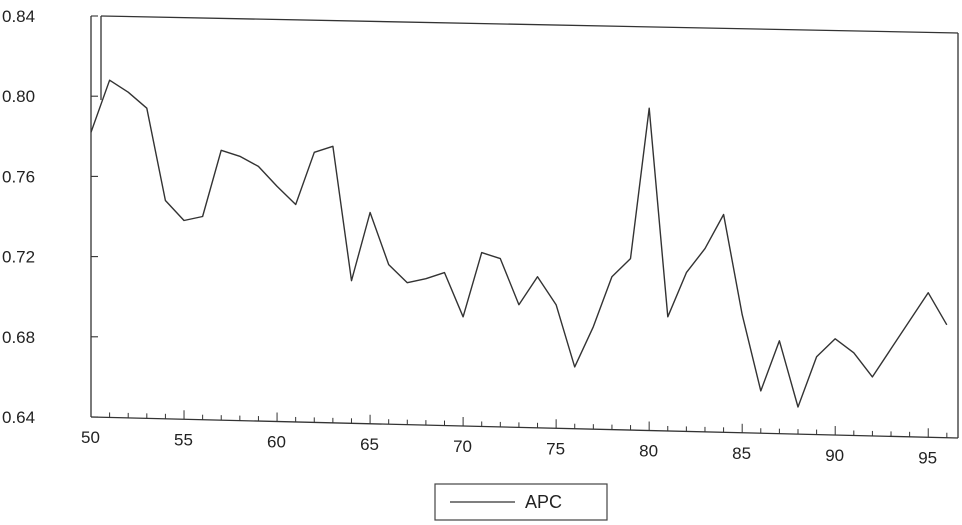 The image size is (962, 525). I want to click on y-tick-label: 0.76, so click(18, 176).